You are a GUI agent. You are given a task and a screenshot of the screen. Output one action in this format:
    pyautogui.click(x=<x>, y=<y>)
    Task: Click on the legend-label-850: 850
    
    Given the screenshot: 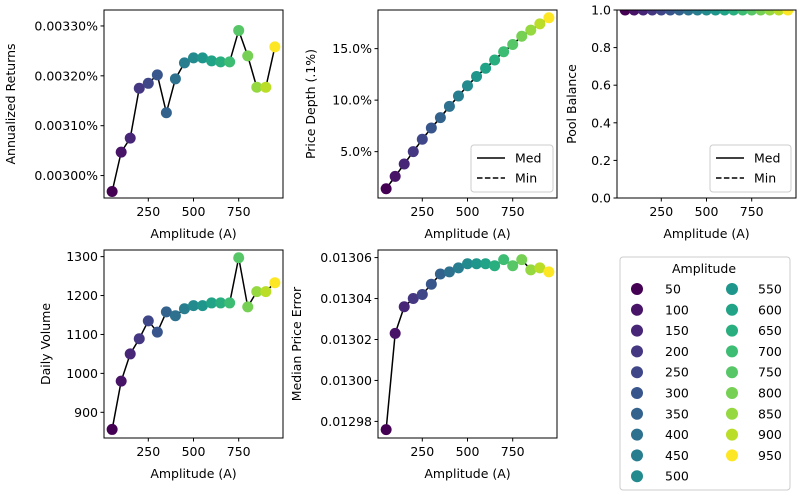 What is the action you would take?
    pyautogui.click(x=770, y=413)
    